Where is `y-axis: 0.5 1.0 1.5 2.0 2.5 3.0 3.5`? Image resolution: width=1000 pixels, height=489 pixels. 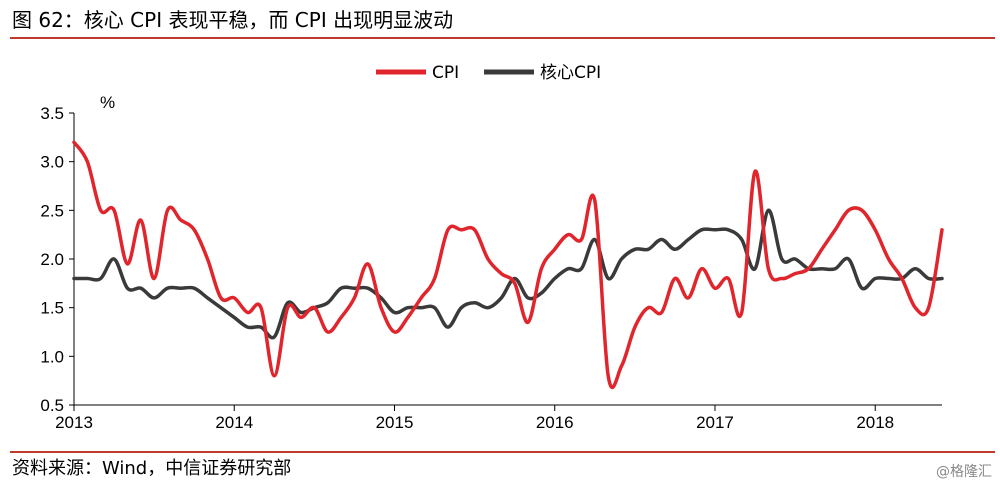
y-axis: 0.5 1.0 1.5 2.0 2.5 3.0 3.5 is located at coordinates (57, 259).